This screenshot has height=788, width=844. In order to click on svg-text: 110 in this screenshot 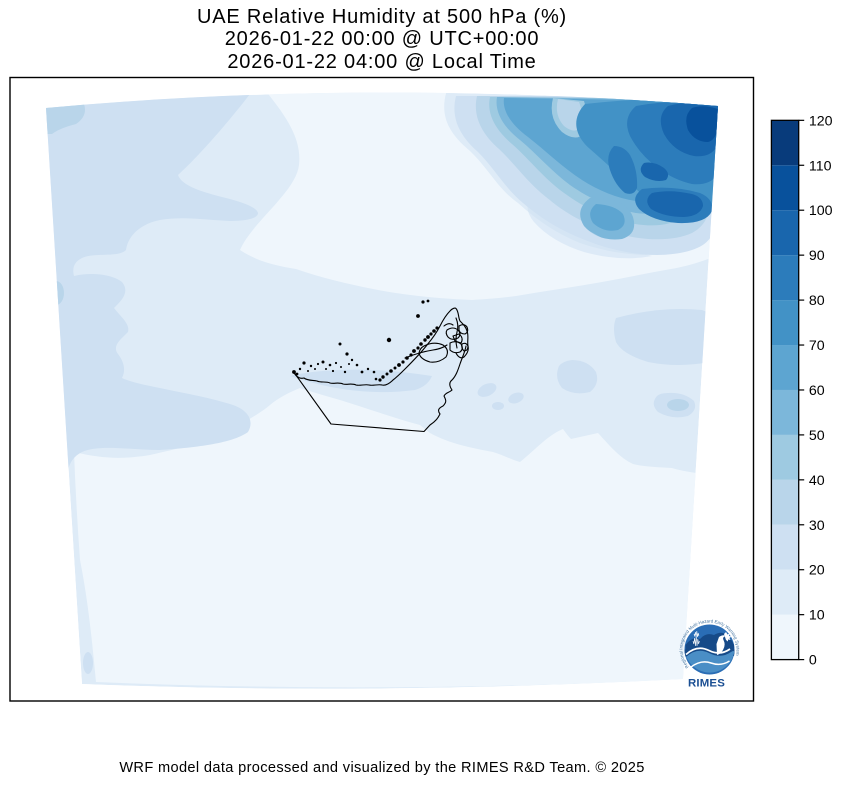, I will do `click(820, 166)`.